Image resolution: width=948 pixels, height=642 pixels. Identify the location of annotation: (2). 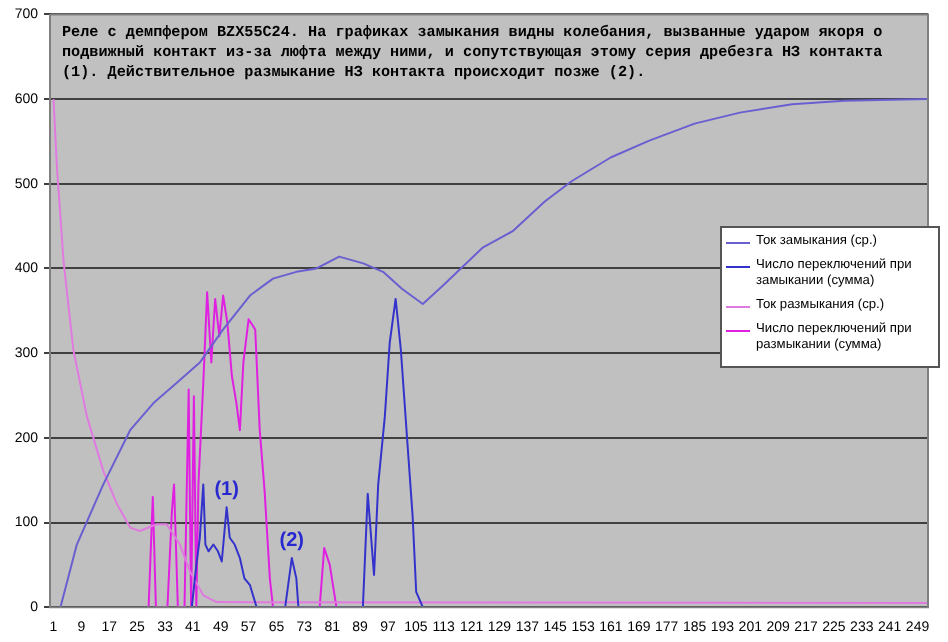
(292, 540).